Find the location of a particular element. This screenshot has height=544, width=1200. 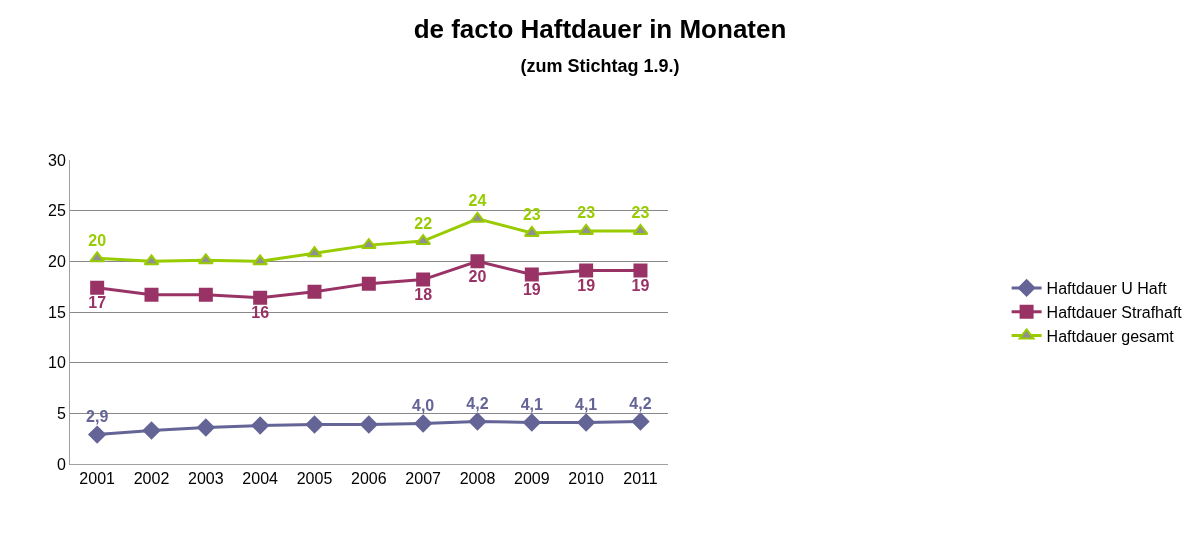

x-tick-label: 2008 is located at coordinates (477, 479).